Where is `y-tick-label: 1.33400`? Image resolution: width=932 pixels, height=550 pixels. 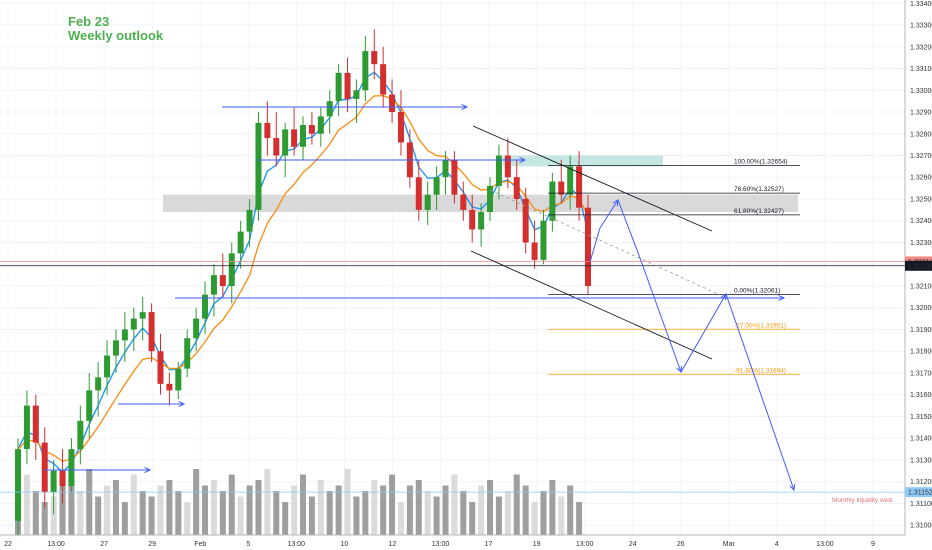 y-tick-label: 1.33400 is located at coordinates (921, 4).